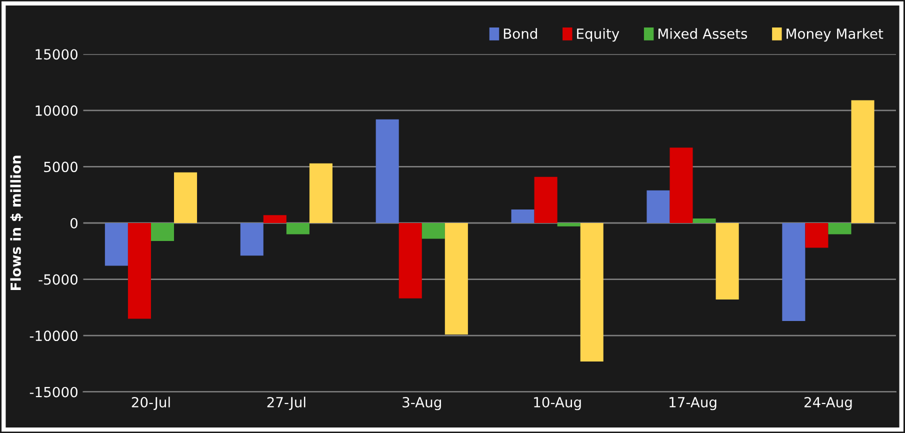 This screenshot has width=905, height=433. I want to click on y-tick-label: 0, so click(74, 223).